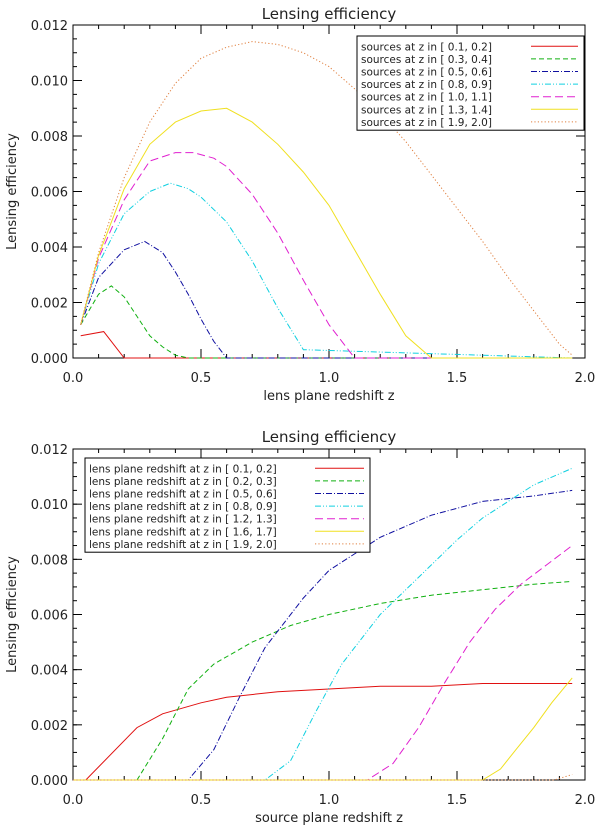  I want to click on x-axis-title: lens plane redshift z, so click(328, 396).